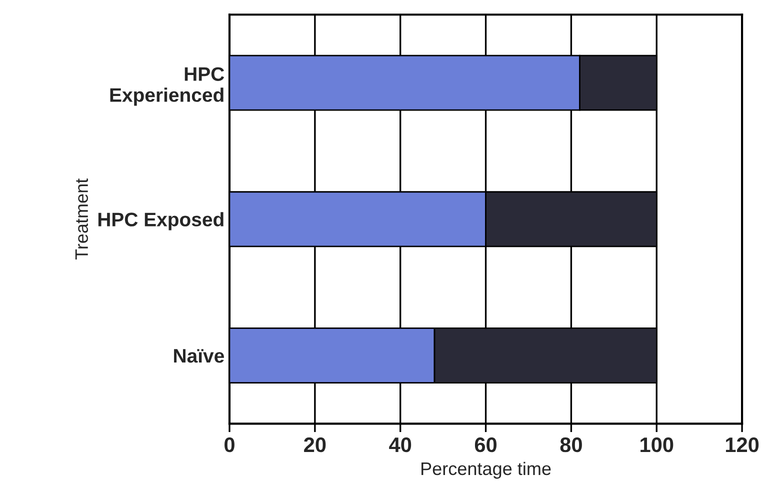  I want to click on x-tick-label: 80, so click(571, 444).